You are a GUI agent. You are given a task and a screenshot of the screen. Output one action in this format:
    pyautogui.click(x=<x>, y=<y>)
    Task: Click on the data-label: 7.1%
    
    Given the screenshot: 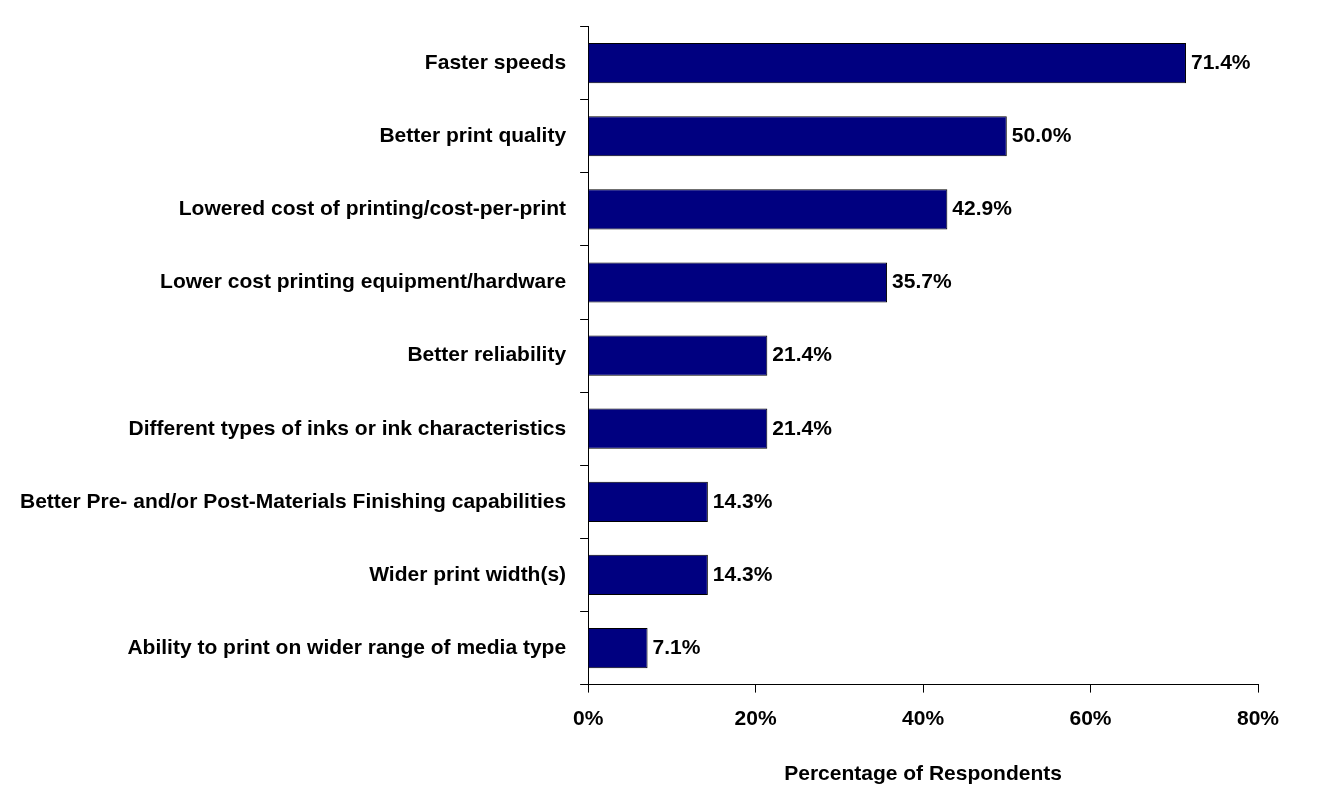 What is the action you would take?
    pyautogui.click(x=676, y=646)
    